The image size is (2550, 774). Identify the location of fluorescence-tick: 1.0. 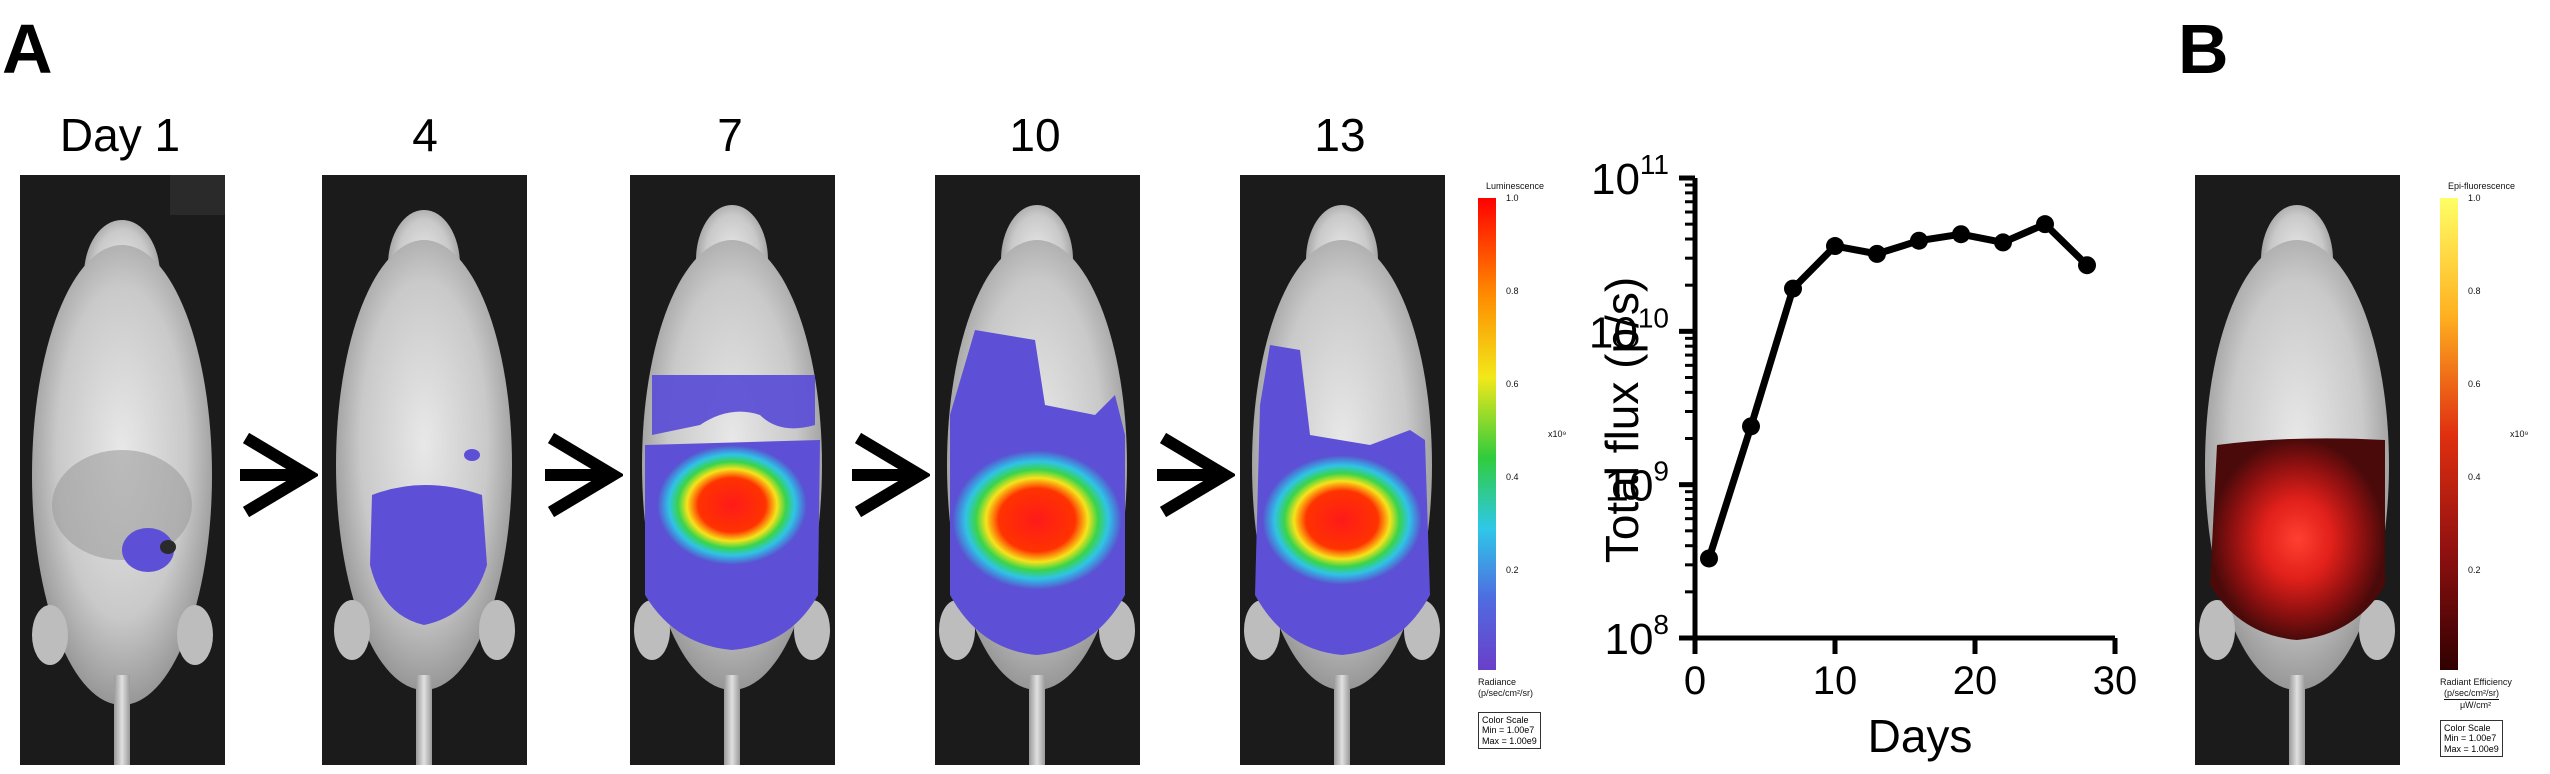
(2474, 198).